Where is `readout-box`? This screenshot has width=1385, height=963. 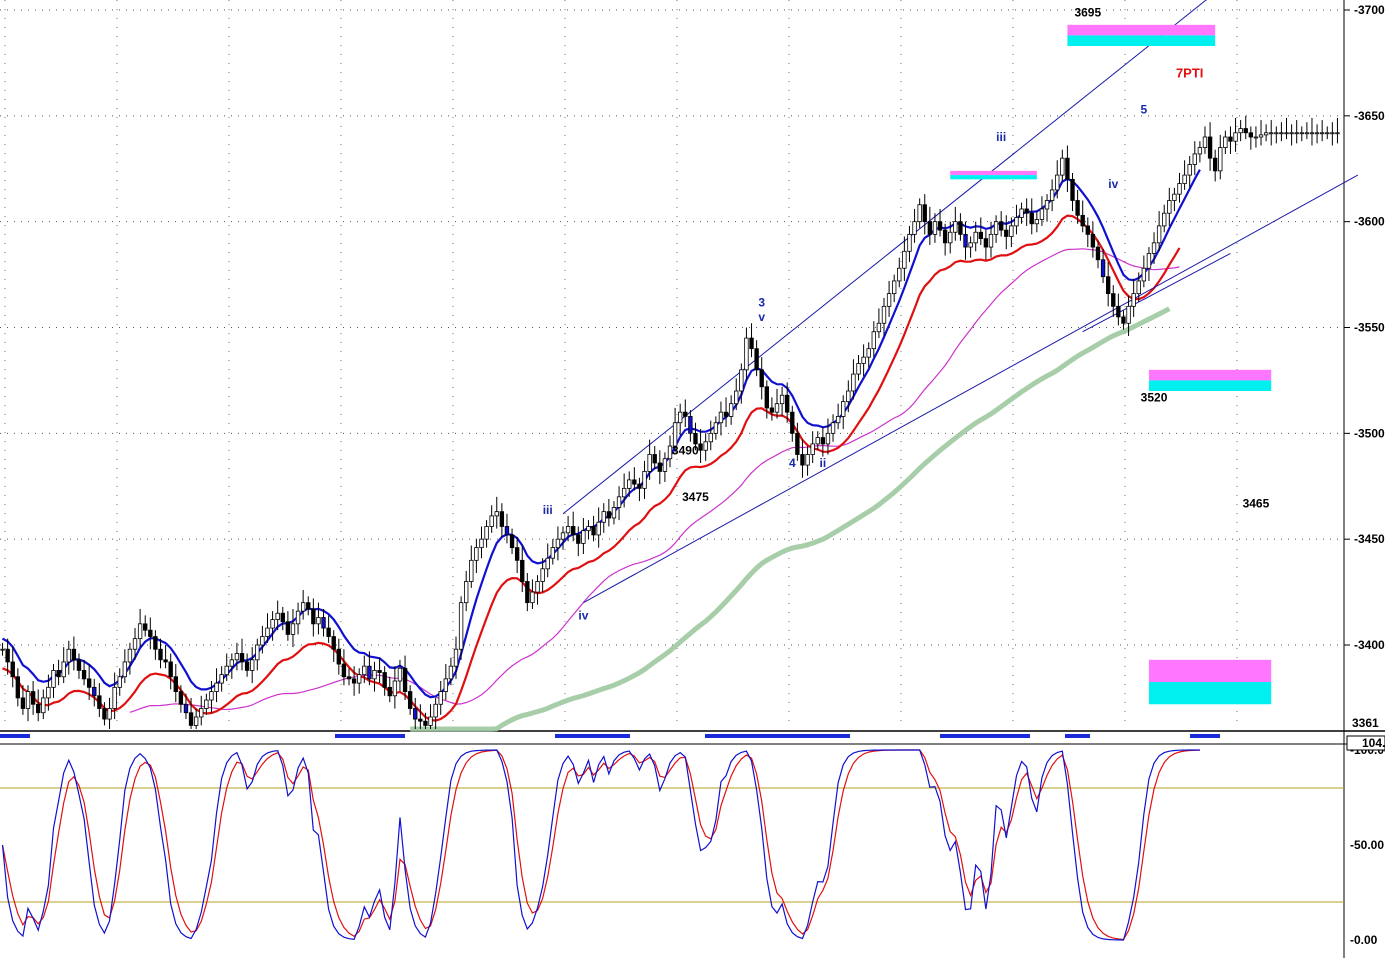 readout-box is located at coordinates (1365, 743).